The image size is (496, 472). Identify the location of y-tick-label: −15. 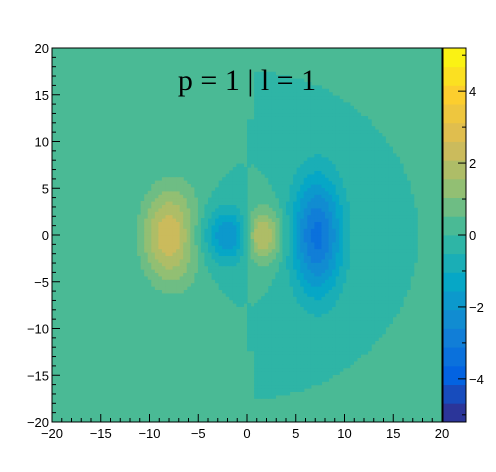
(38, 375).